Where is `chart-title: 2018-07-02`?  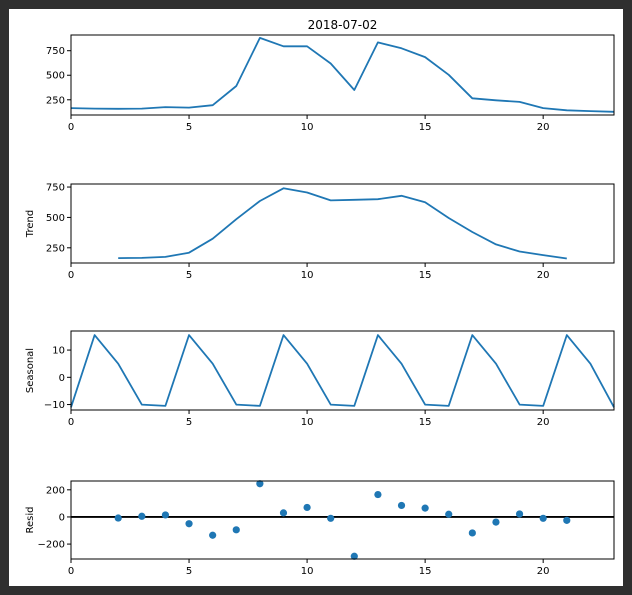
chart-title: 2018-07-02 is located at coordinates (343, 25).